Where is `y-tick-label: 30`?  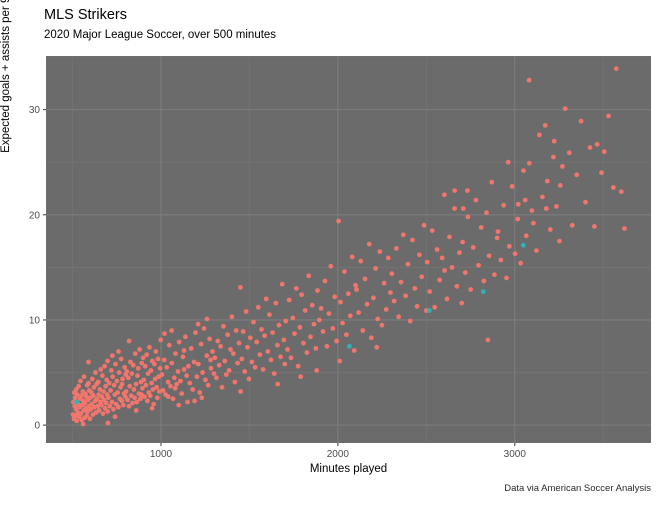 y-tick-label: 30 is located at coordinates (35, 110).